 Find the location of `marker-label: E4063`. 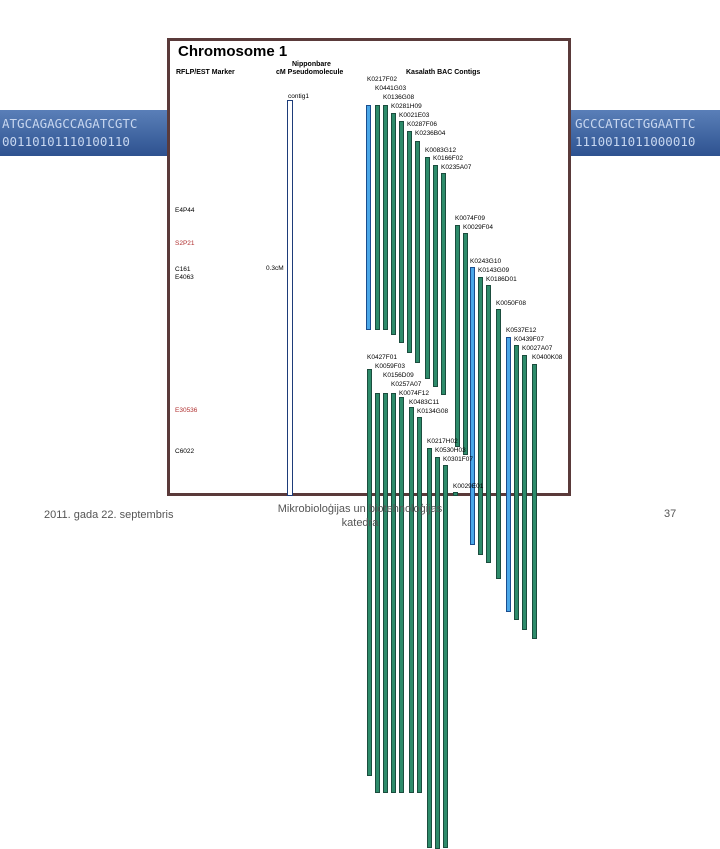

marker-label: E4063 is located at coordinates (184, 277).